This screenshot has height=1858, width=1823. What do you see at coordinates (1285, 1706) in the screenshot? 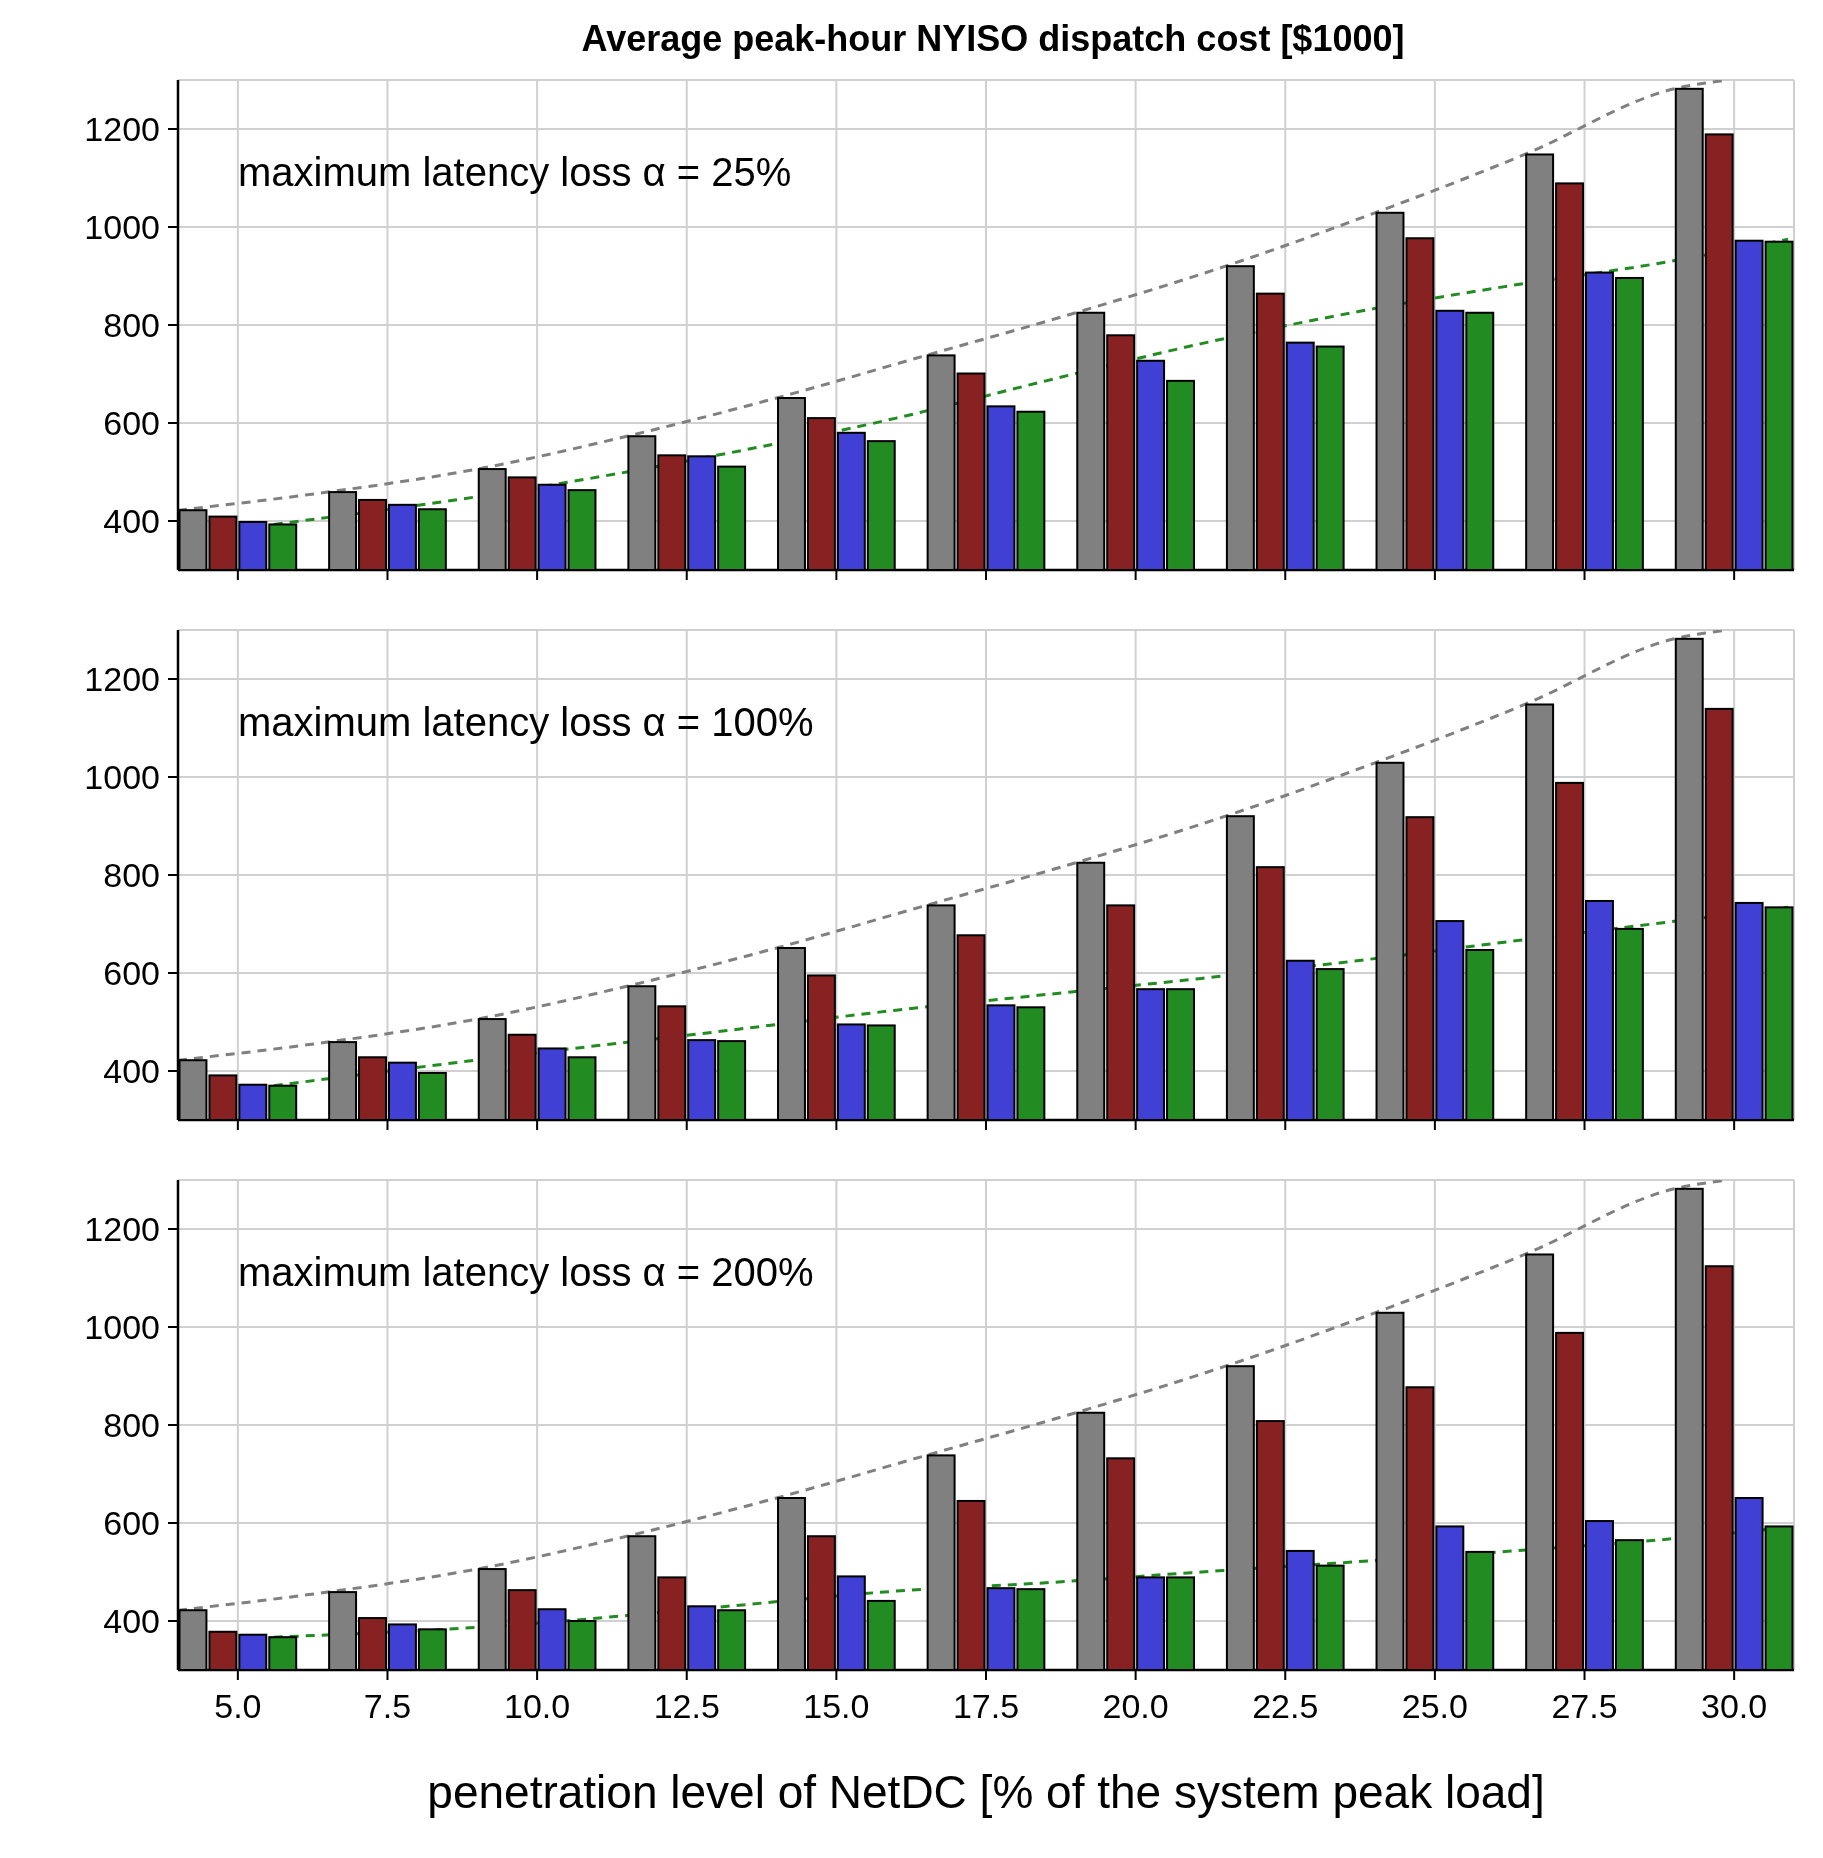
I see `x-tick-label: 22.5` at bounding box center [1285, 1706].